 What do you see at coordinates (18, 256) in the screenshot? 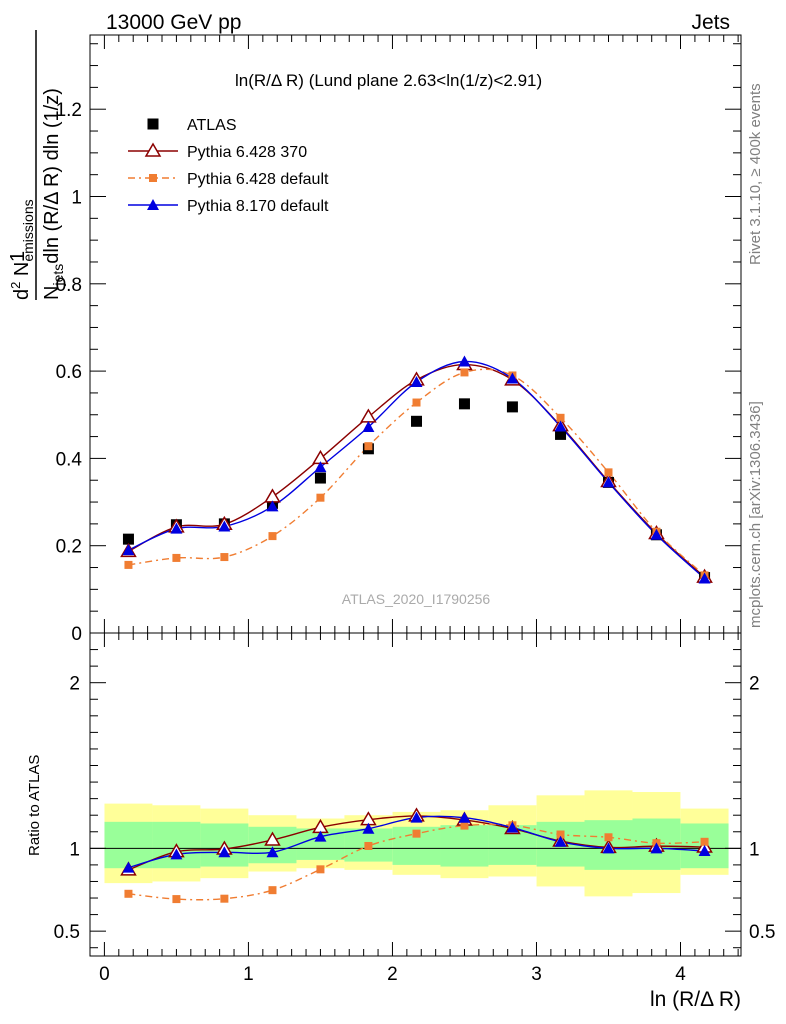
I see `y-label-one: 1` at bounding box center [18, 256].